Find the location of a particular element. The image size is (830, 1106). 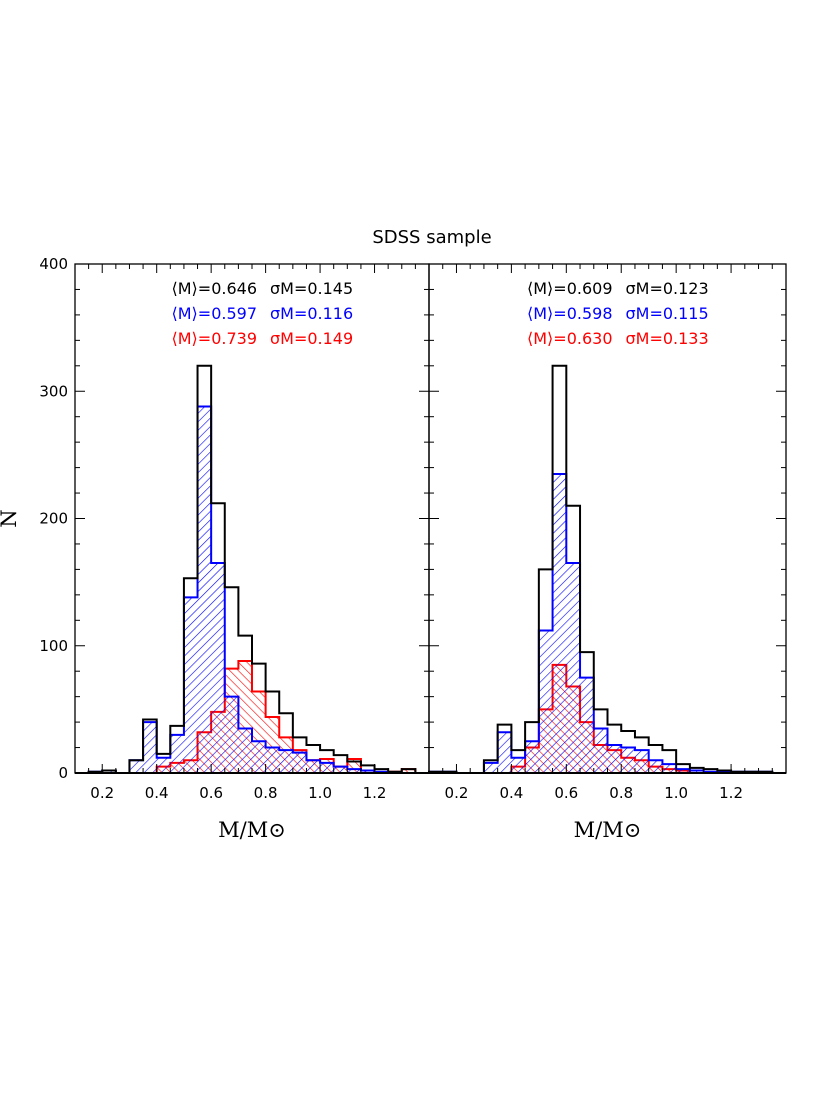

sigma-annotation: σM=0.115 is located at coordinates (667, 313).